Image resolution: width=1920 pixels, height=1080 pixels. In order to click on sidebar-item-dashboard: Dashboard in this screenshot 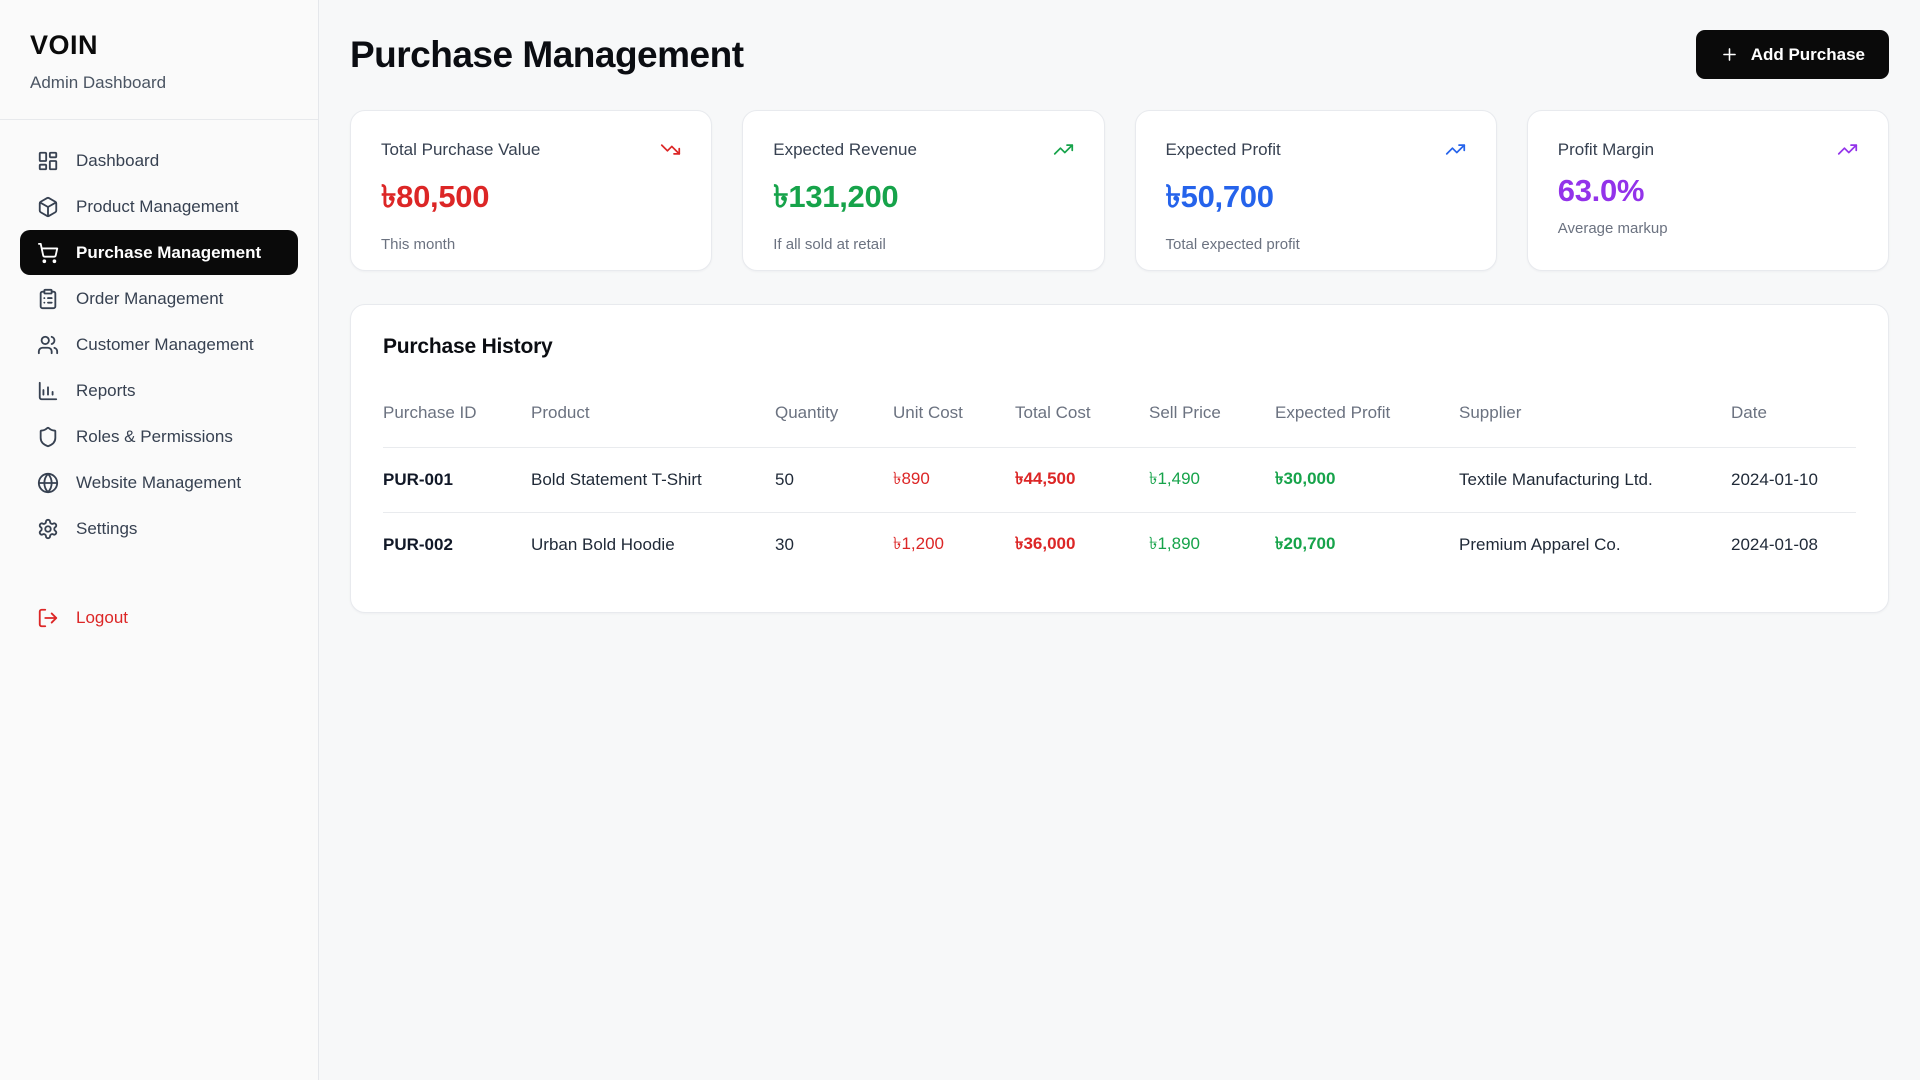, I will do `click(159, 160)`.